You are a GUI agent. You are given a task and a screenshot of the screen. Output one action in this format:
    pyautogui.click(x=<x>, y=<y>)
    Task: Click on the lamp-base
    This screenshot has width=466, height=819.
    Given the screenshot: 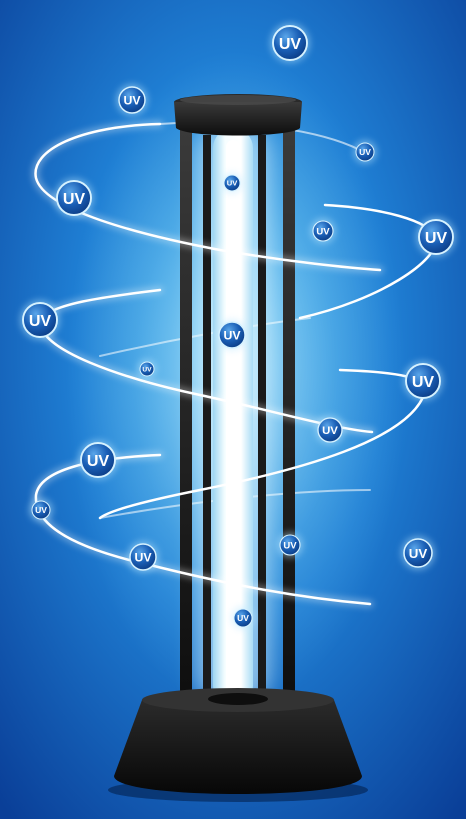 What is the action you would take?
    pyautogui.click(x=238, y=743)
    